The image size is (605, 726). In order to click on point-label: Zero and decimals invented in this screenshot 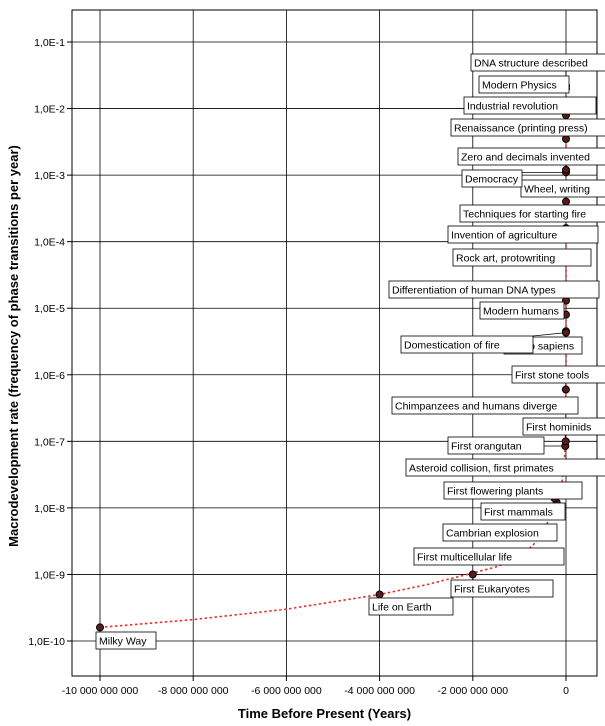, I will do `click(525, 158)`.